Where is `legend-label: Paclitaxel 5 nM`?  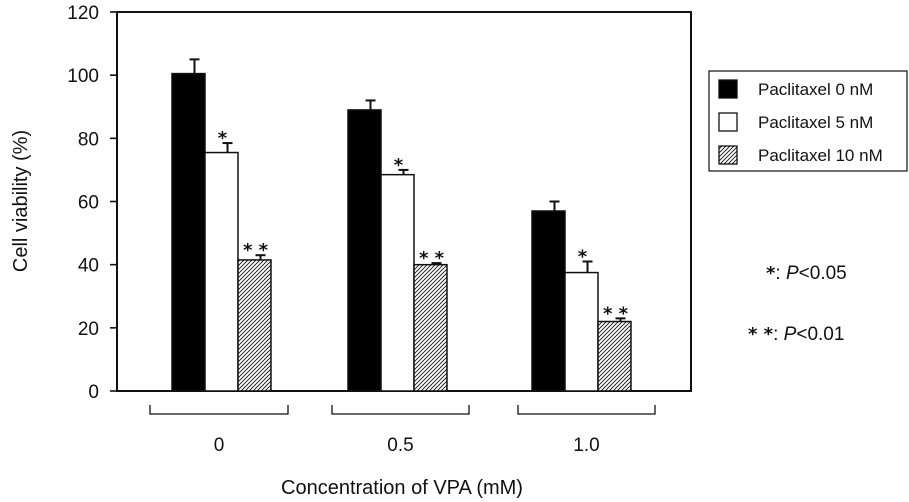 legend-label: Paclitaxel 5 nM is located at coordinates (815, 122).